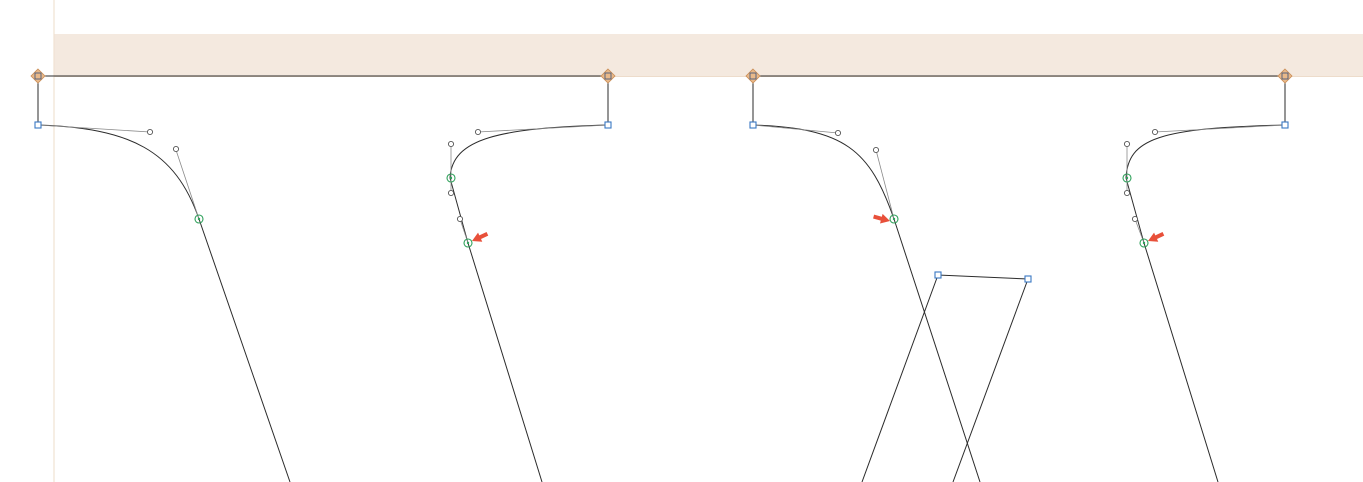 This screenshot has height=482, width=1363. What do you see at coordinates (945, 378) in the screenshot?
I see `glyph-2-overlap-contour` at bounding box center [945, 378].